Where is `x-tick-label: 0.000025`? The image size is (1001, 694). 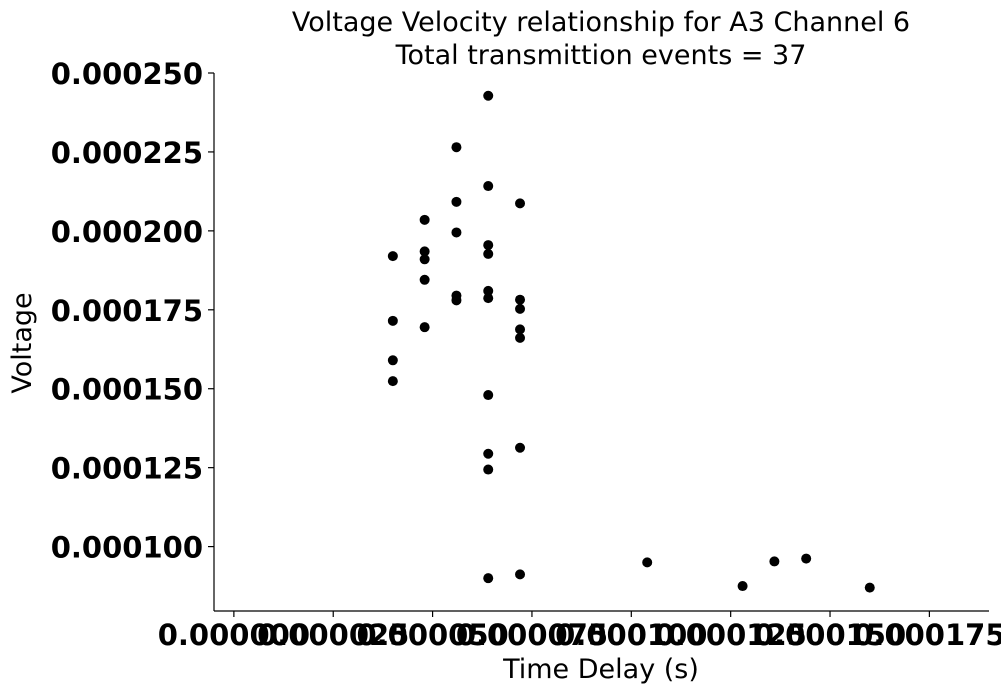
x-tick-label: 0.000025 is located at coordinates (333, 635).